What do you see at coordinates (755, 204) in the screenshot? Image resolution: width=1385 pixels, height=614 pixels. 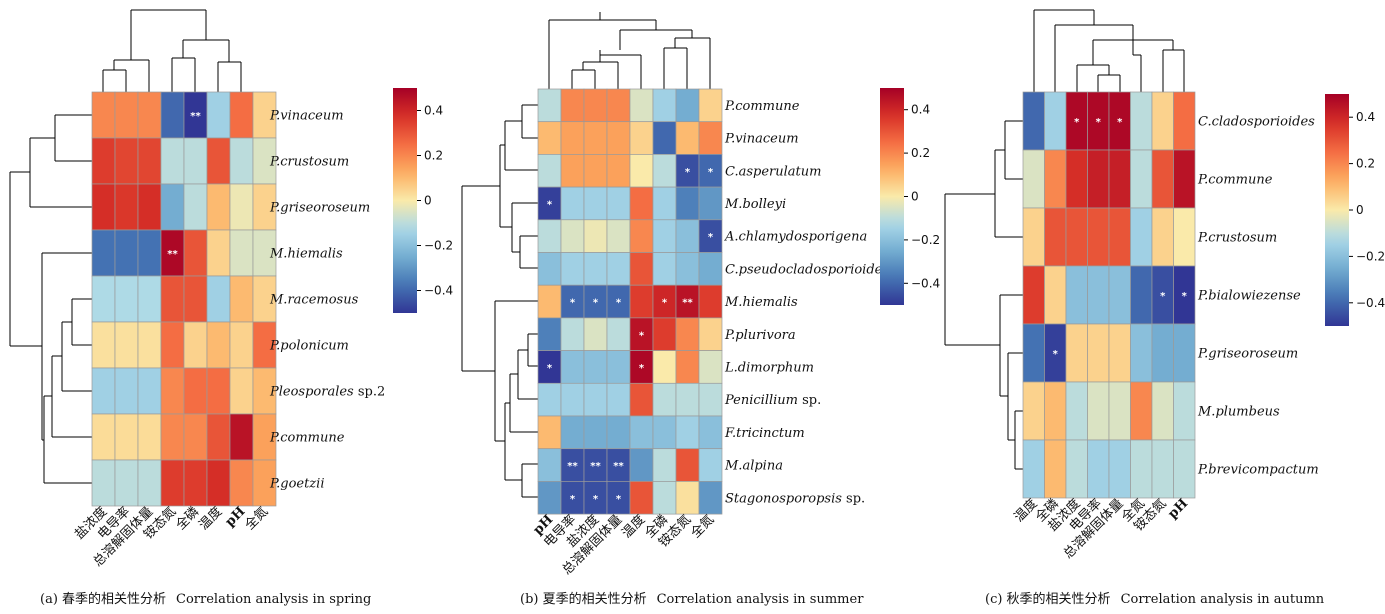 I see `row-label: M.bolleyi` at bounding box center [755, 204].